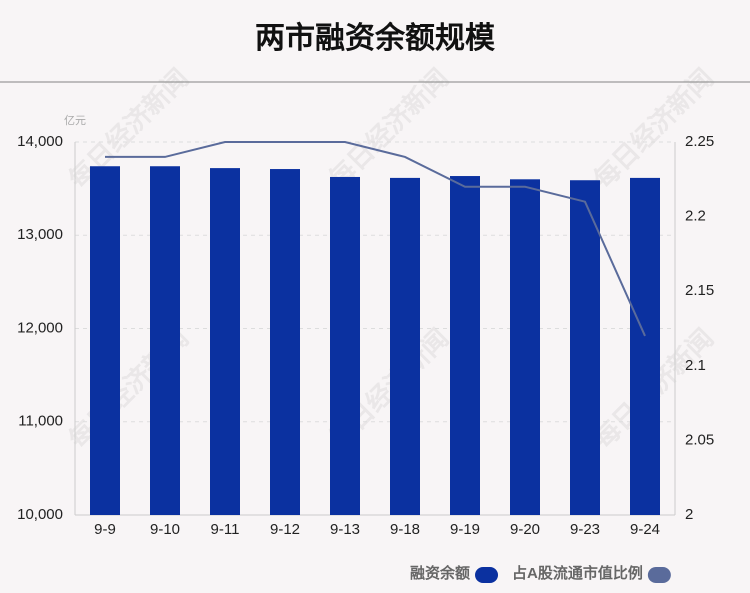 Image resolution: width=750 pixels, height=593 pixels. I want to click on x-tick-label: 9-9, so click(105, 529).